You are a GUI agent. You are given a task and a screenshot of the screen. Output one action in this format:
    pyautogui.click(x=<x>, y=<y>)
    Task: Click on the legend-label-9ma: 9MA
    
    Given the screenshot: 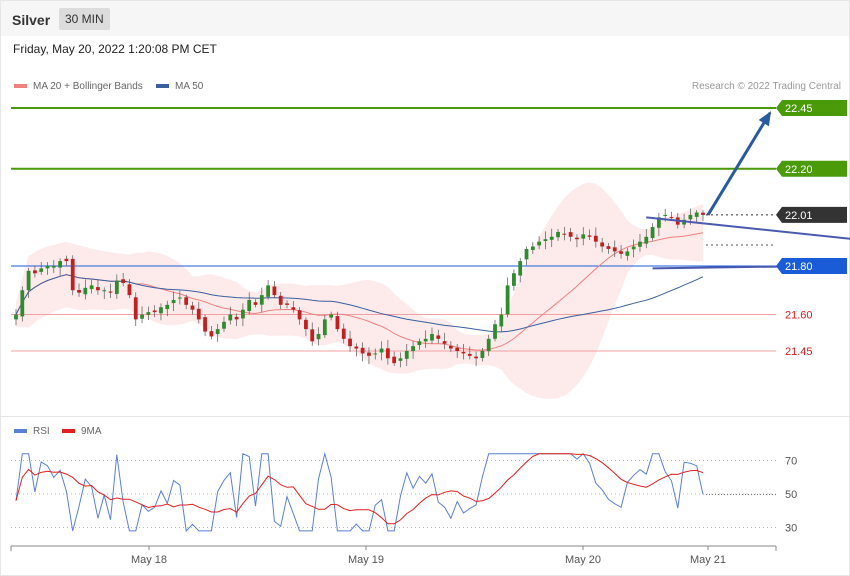 What is the action you would take?
    pyautogui.click(x=91, y=431)
    